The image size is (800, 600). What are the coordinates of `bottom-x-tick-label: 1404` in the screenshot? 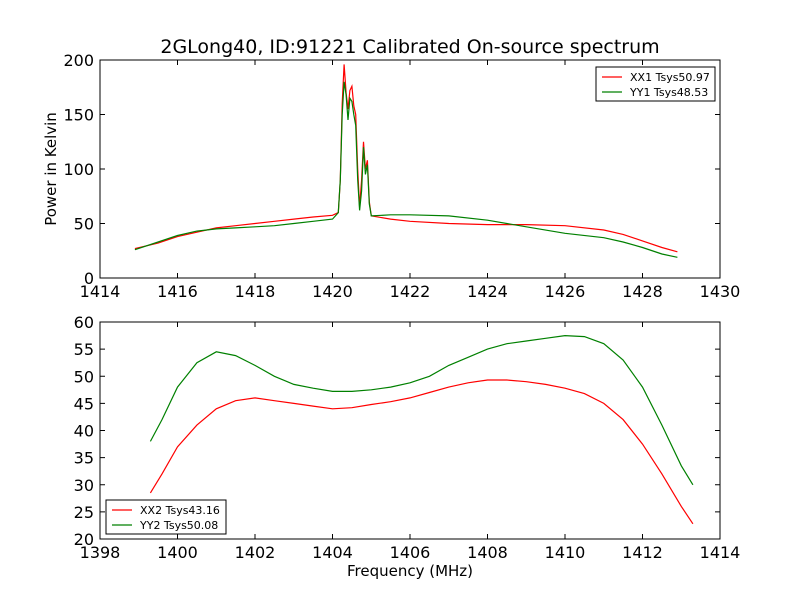 It's located at (332, 552).